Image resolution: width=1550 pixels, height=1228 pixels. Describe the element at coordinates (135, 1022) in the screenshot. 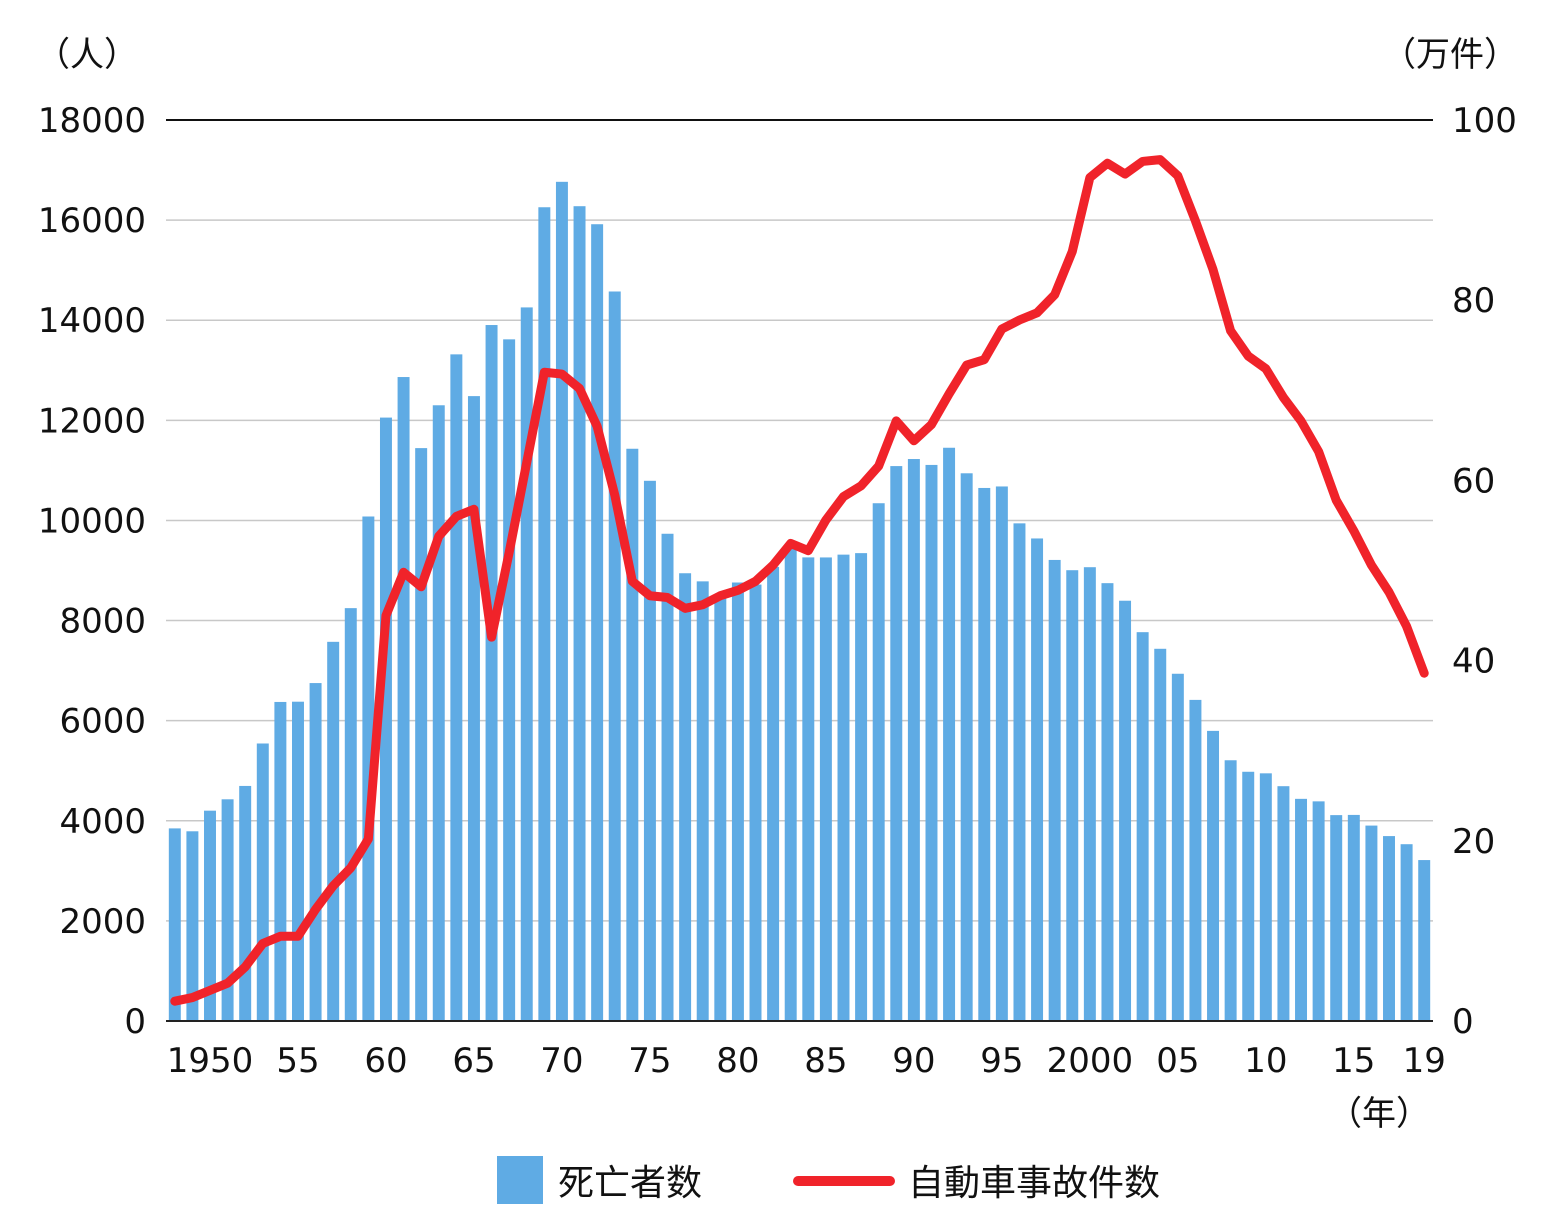

I see `left-tick-label: 0` at that location.